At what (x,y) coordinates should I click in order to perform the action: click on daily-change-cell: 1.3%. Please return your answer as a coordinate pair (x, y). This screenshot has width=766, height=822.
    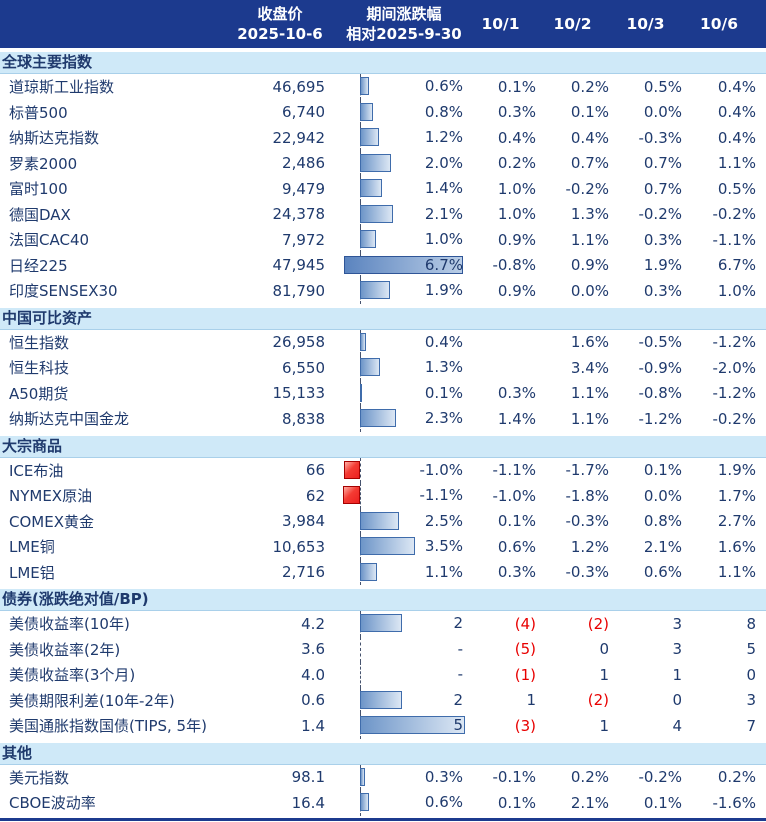
    Looking at the image, I should click on (589, 214).